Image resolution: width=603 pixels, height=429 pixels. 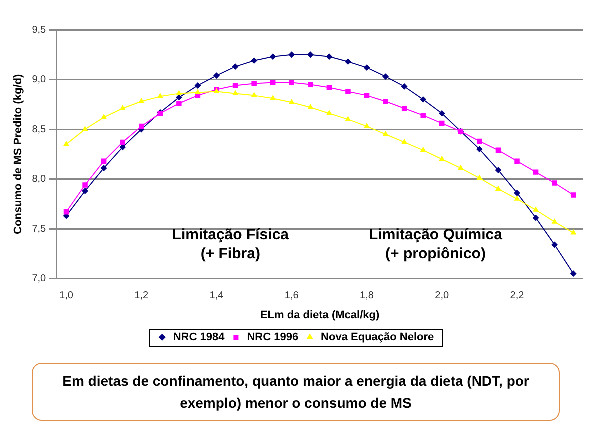 I want to click on legend-label: Nova Equação Nelore, so click(x=377, y=338).